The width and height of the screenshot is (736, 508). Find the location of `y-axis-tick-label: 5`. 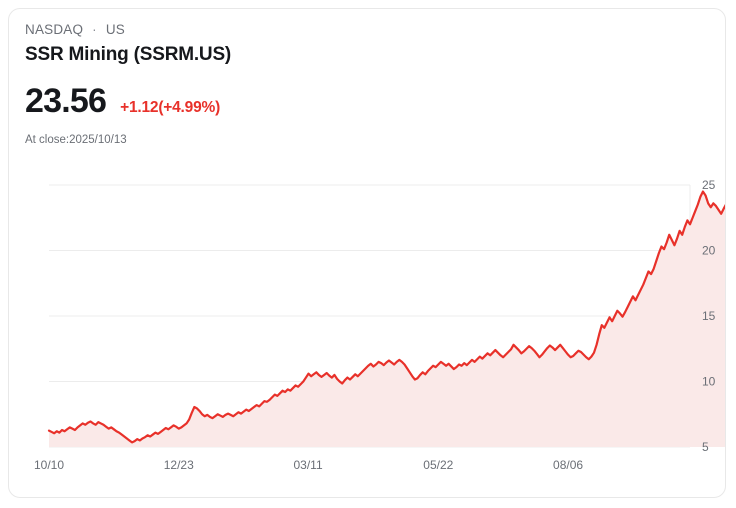

y-axis-tick-label: 5 is located at coordinates (705, 447).